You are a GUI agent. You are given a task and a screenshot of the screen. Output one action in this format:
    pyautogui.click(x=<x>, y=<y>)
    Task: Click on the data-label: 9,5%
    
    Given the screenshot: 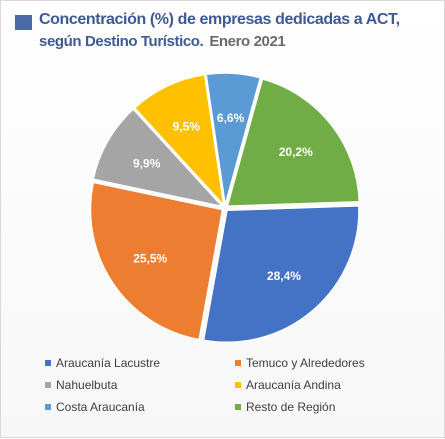 What is the action you would take?
    pyautogui.click(x=187, y=127)
    